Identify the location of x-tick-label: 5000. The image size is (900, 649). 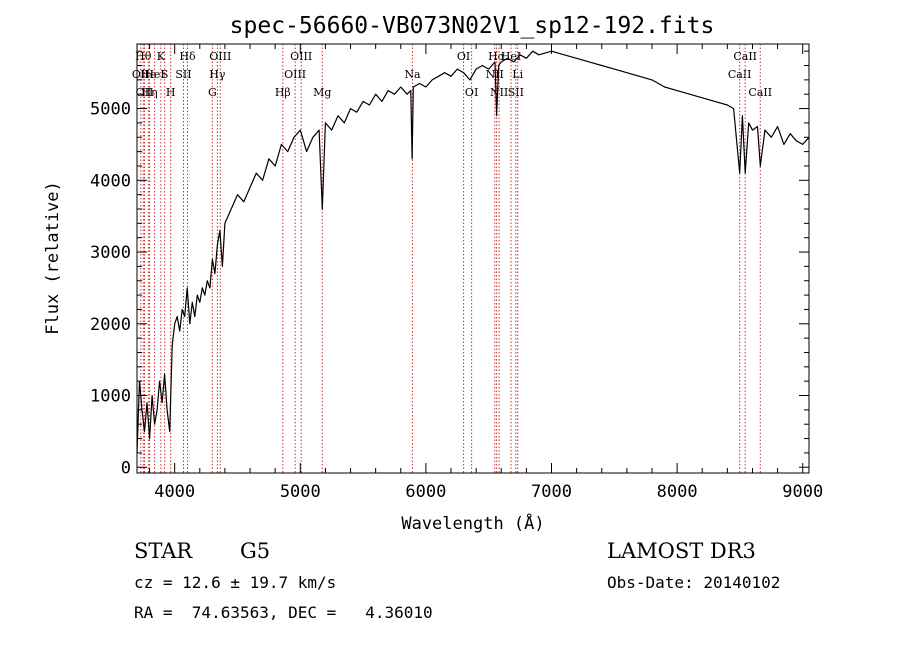
(300, 492).